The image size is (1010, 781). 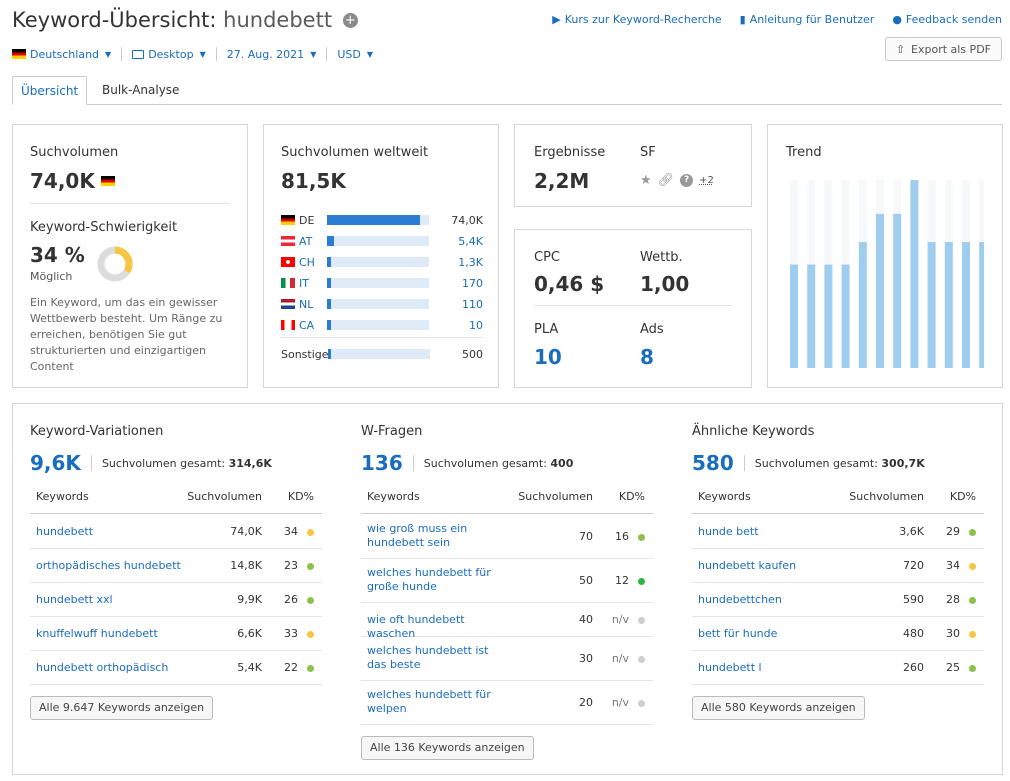 What do you see at coordinates (350, 20) in the screenshot?
I see `add-keyword-icon: +` at bounding box center [350, 20].